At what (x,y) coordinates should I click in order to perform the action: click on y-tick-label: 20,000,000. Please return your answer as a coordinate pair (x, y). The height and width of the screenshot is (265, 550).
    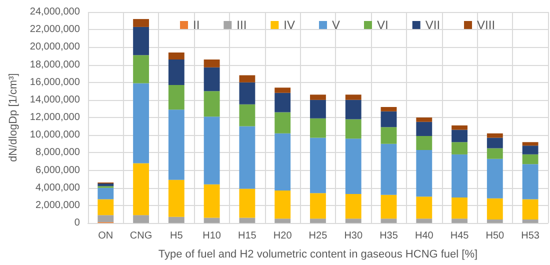
    Looking at the image, I should click on (55, 47).